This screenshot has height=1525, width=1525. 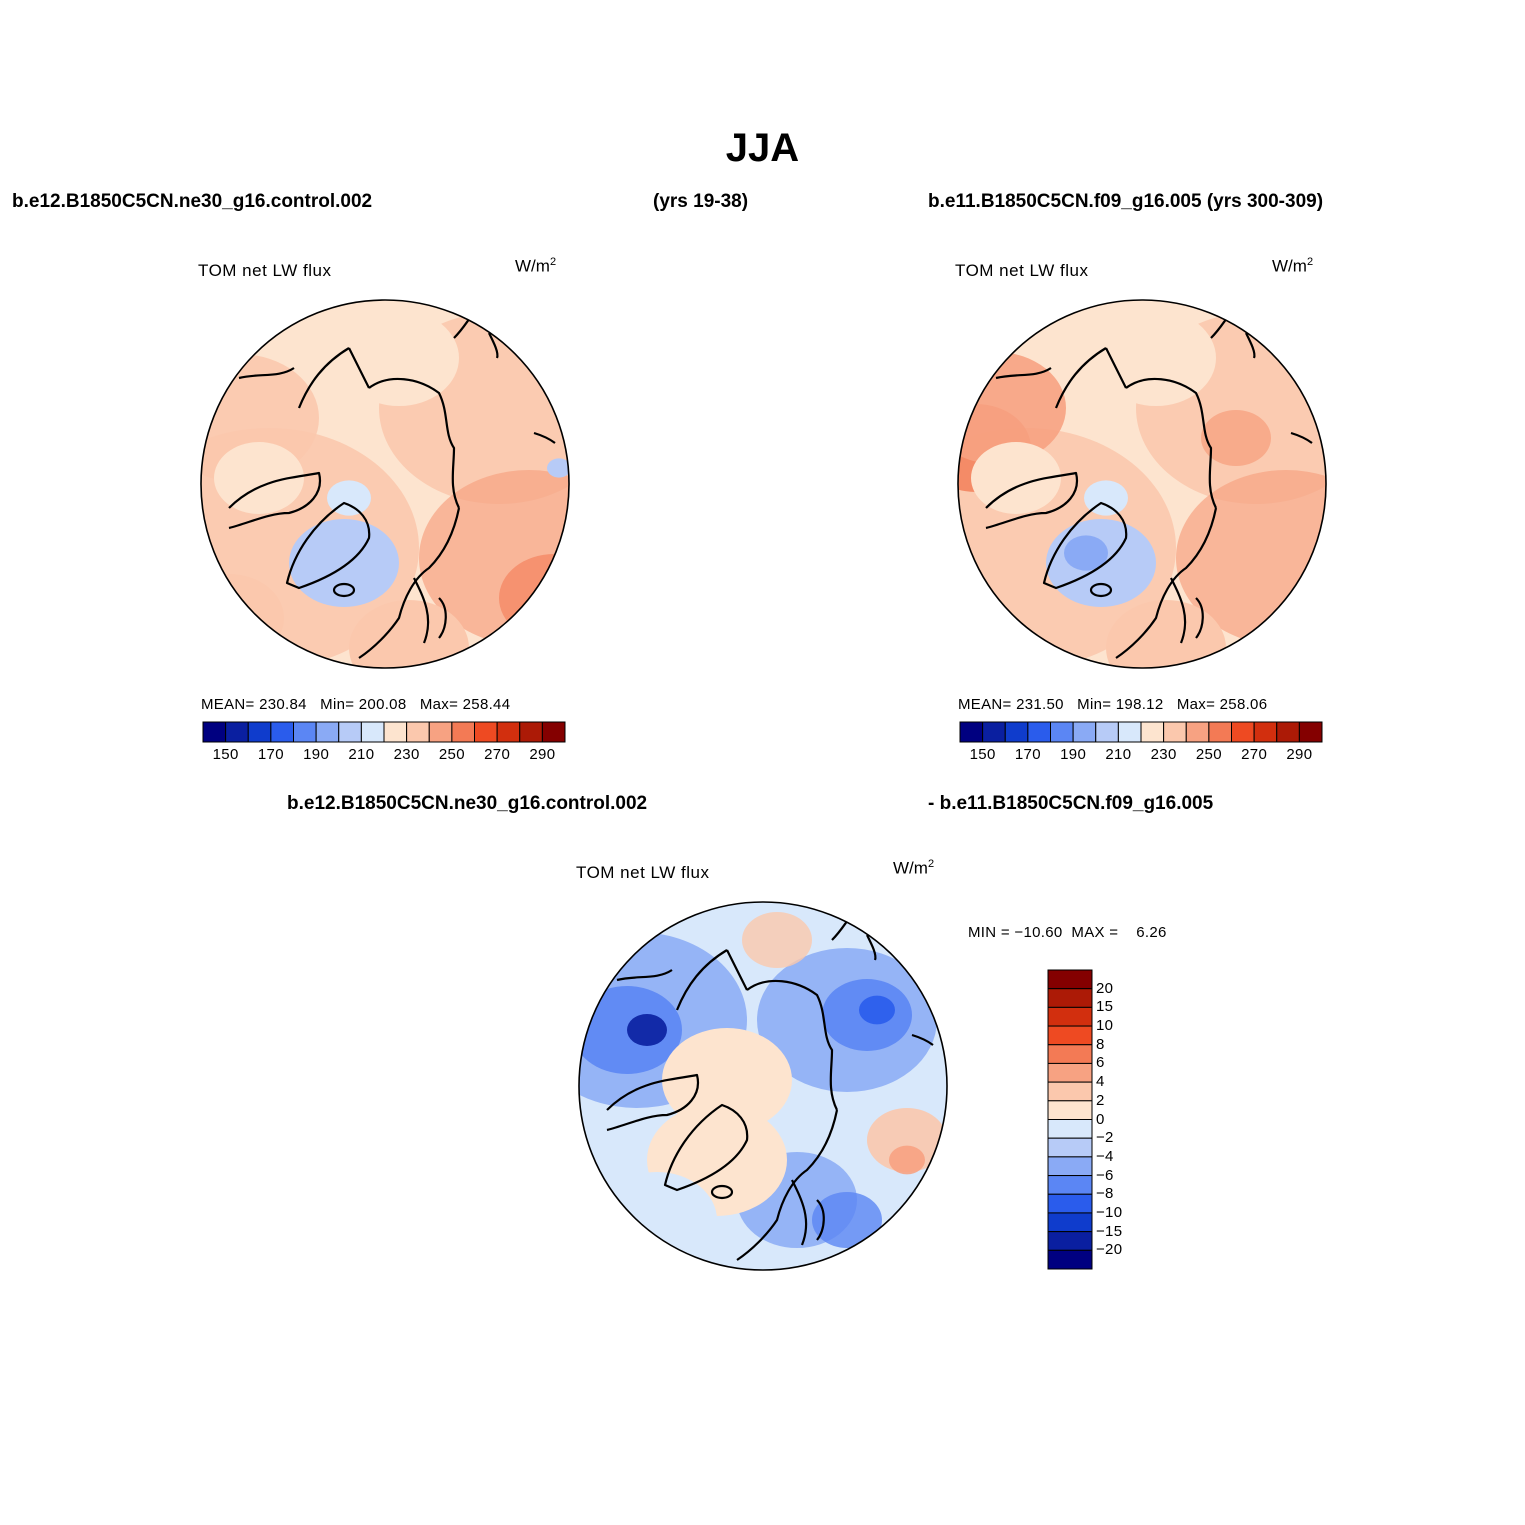 What do you see at coordinates (1105, 1175) in the screenshot?
I see `colorbar-tick-label: −6` at bounding box center [1105, 1175].